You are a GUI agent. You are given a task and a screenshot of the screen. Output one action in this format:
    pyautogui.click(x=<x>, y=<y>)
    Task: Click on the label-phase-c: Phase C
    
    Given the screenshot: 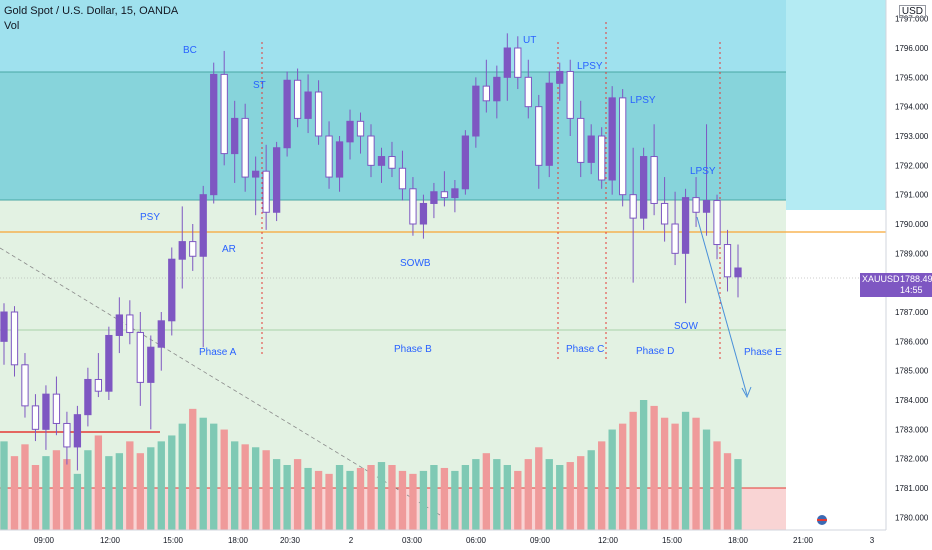 What is the action you would take?
    pyautogui.click(x=585, y=349)
    